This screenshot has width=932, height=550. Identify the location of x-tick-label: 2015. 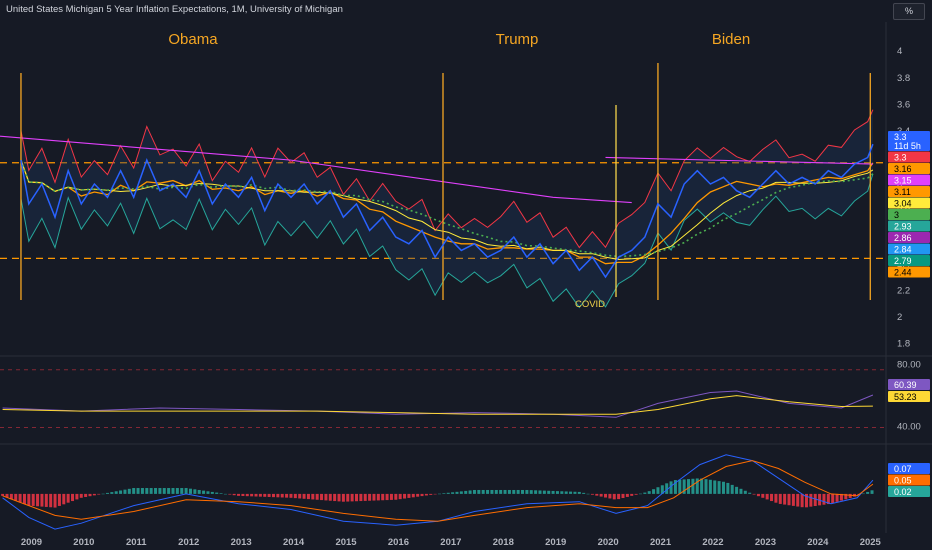
(346, 542).